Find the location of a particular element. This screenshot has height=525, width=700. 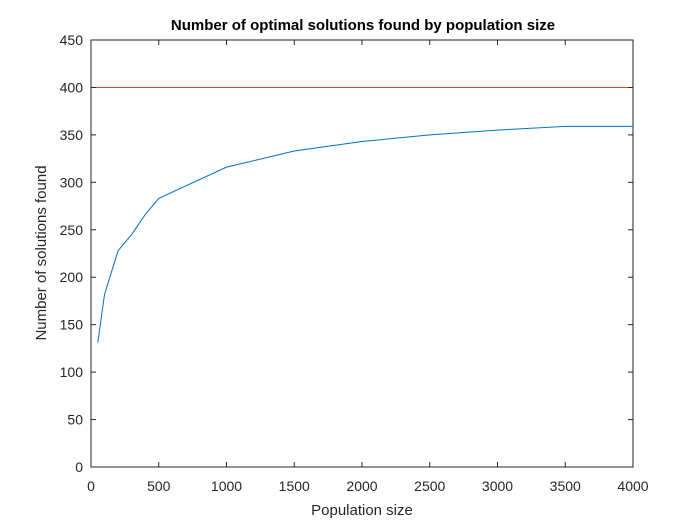

x-tick-label: 2000 is located at coordinates (361, 486).